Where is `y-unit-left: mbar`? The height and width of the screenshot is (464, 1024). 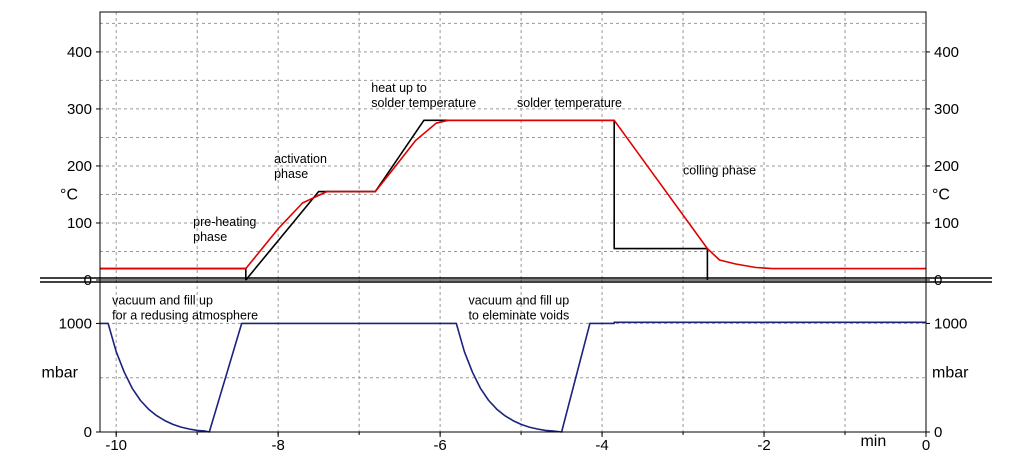 y-unit-left: mbar is located at coordinates (60, 372).